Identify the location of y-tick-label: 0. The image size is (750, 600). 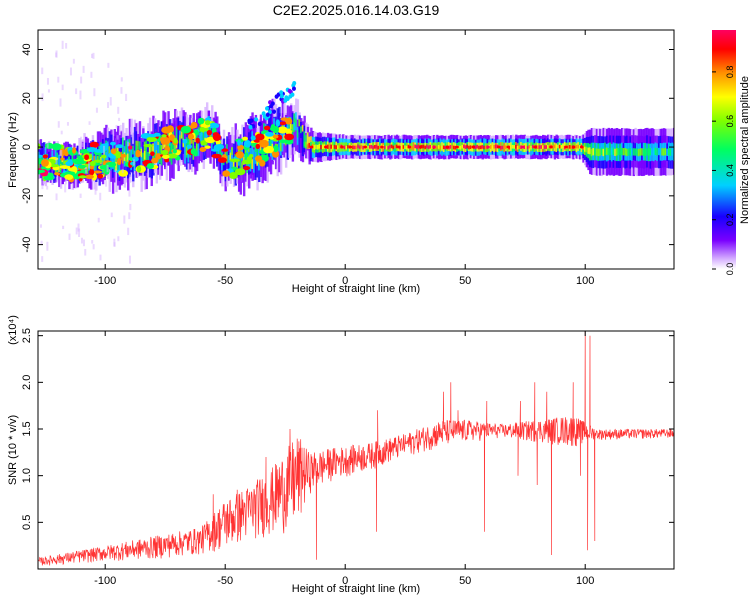
(27, 147).